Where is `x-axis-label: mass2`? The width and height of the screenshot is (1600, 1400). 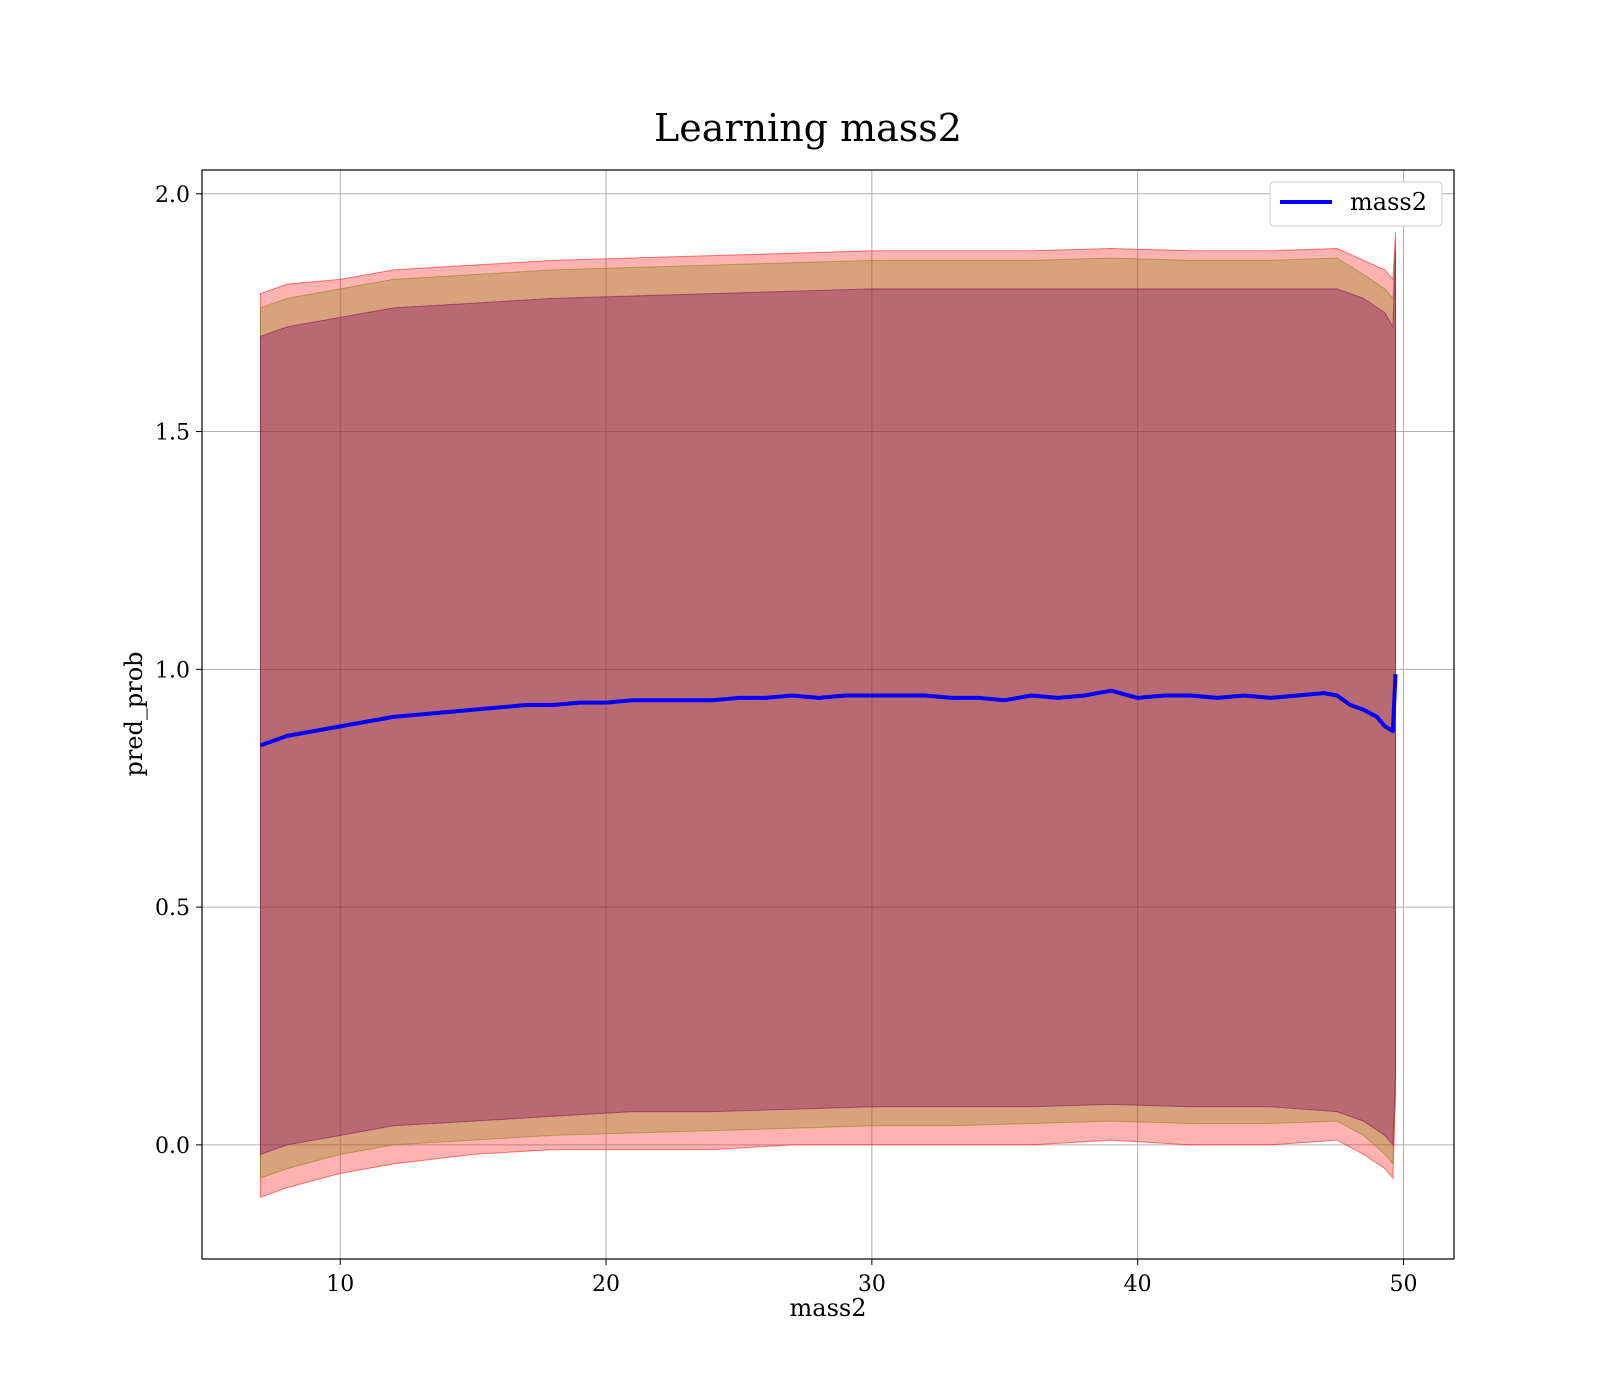 x-axis-label: mass2 is located at coordinates (828, 1308).